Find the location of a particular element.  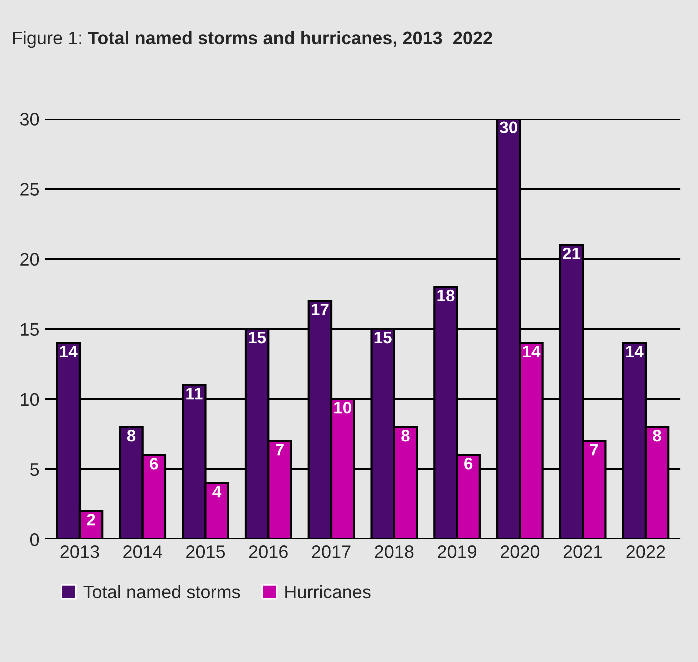

data-label: 4 is located at coordinates (217, 492).